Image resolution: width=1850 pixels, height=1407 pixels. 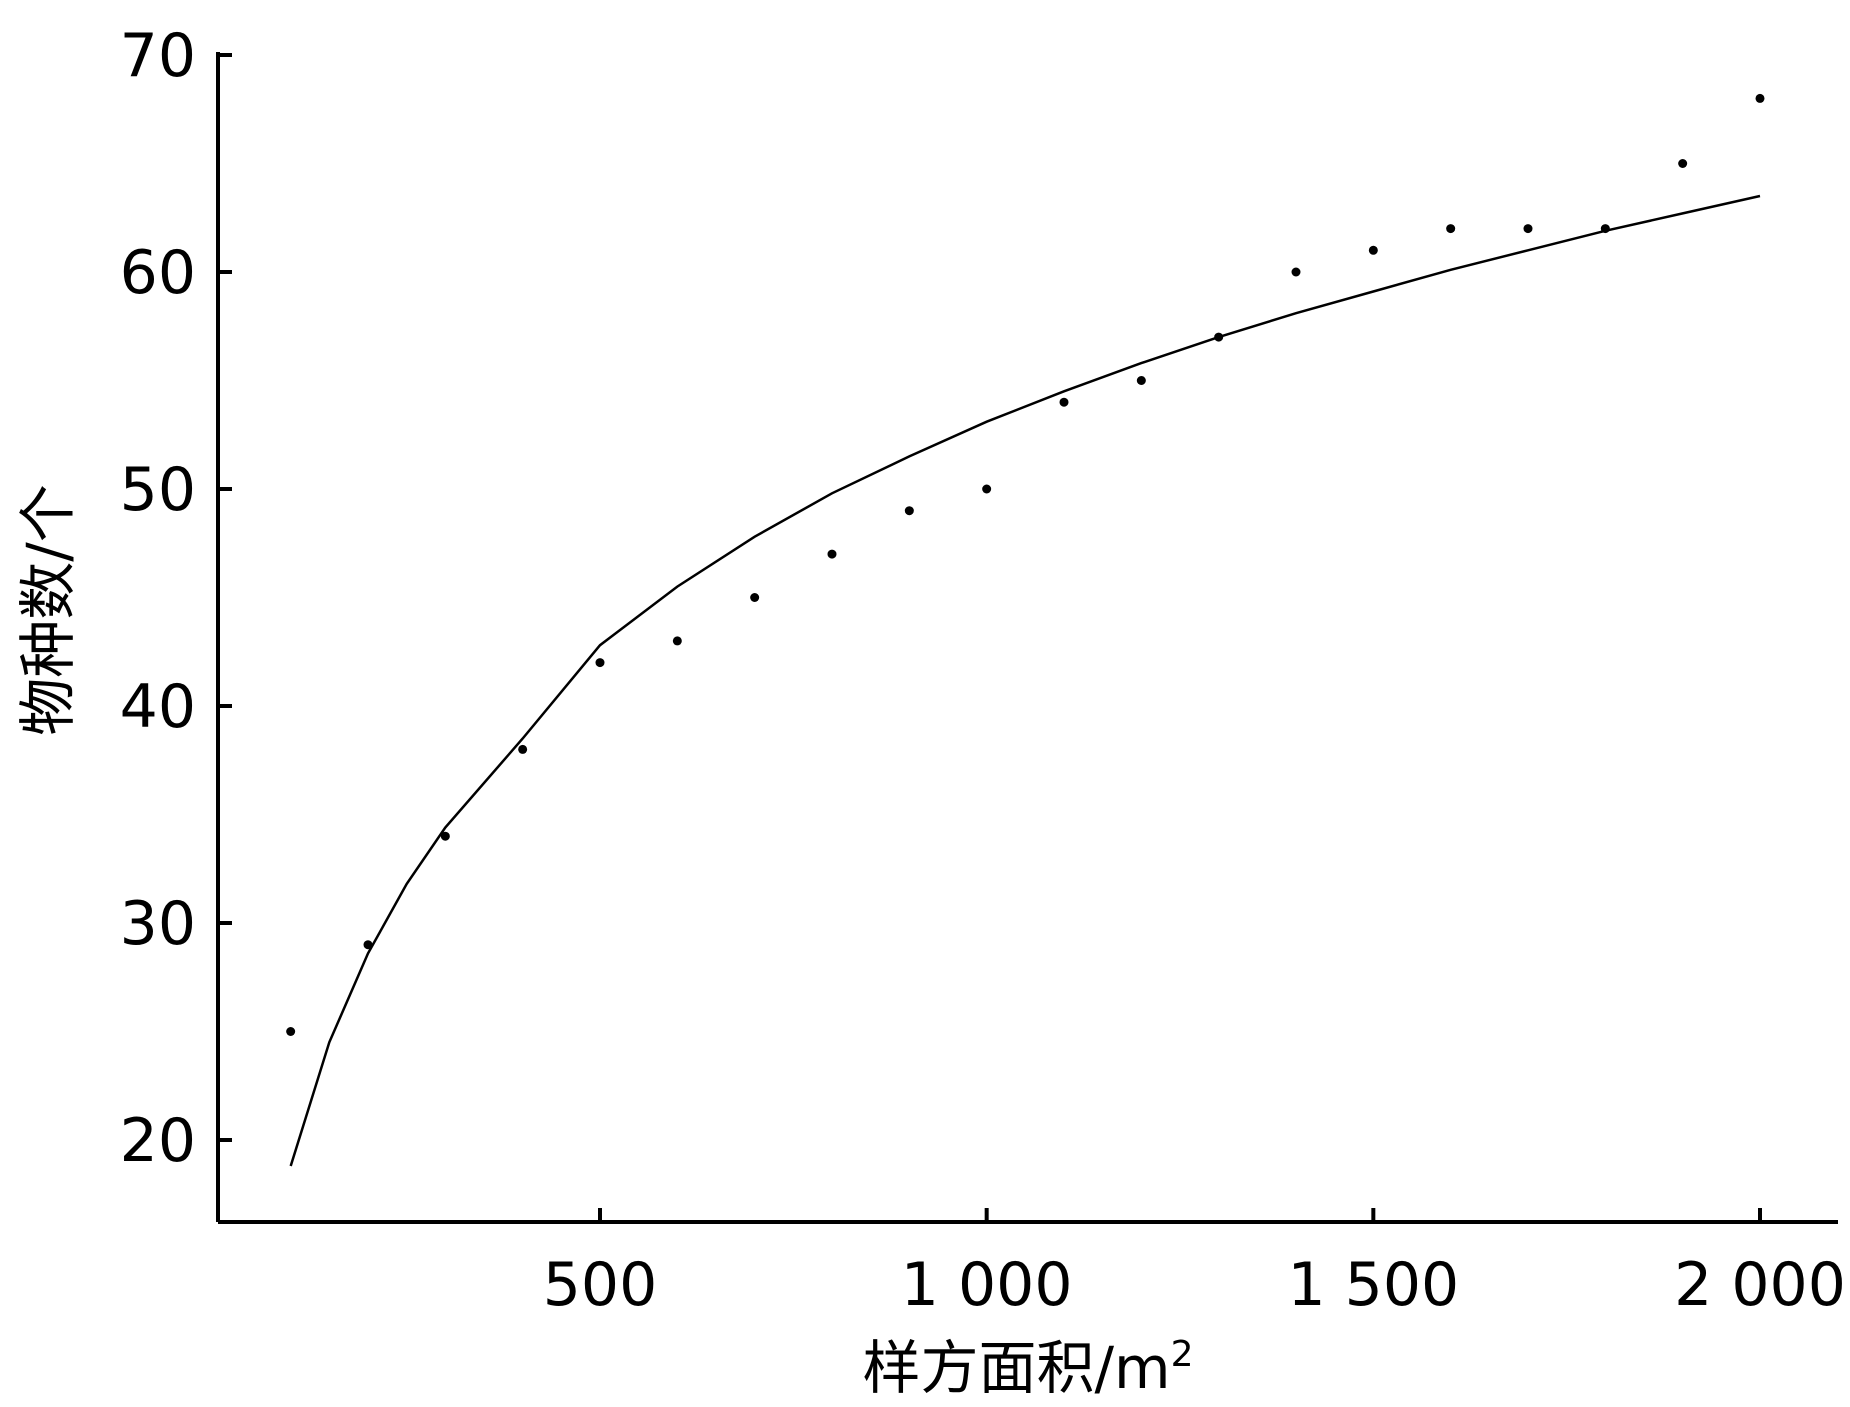 I want to click on x-axis-title-text: 样方面积/m, so click(x=1017, y=1368).